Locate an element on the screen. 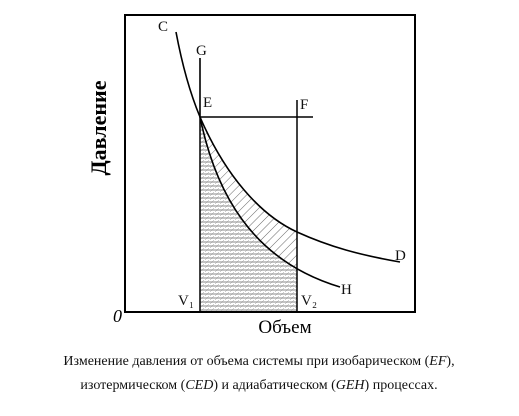  hatched-areas is located at coordinates (248, 214).